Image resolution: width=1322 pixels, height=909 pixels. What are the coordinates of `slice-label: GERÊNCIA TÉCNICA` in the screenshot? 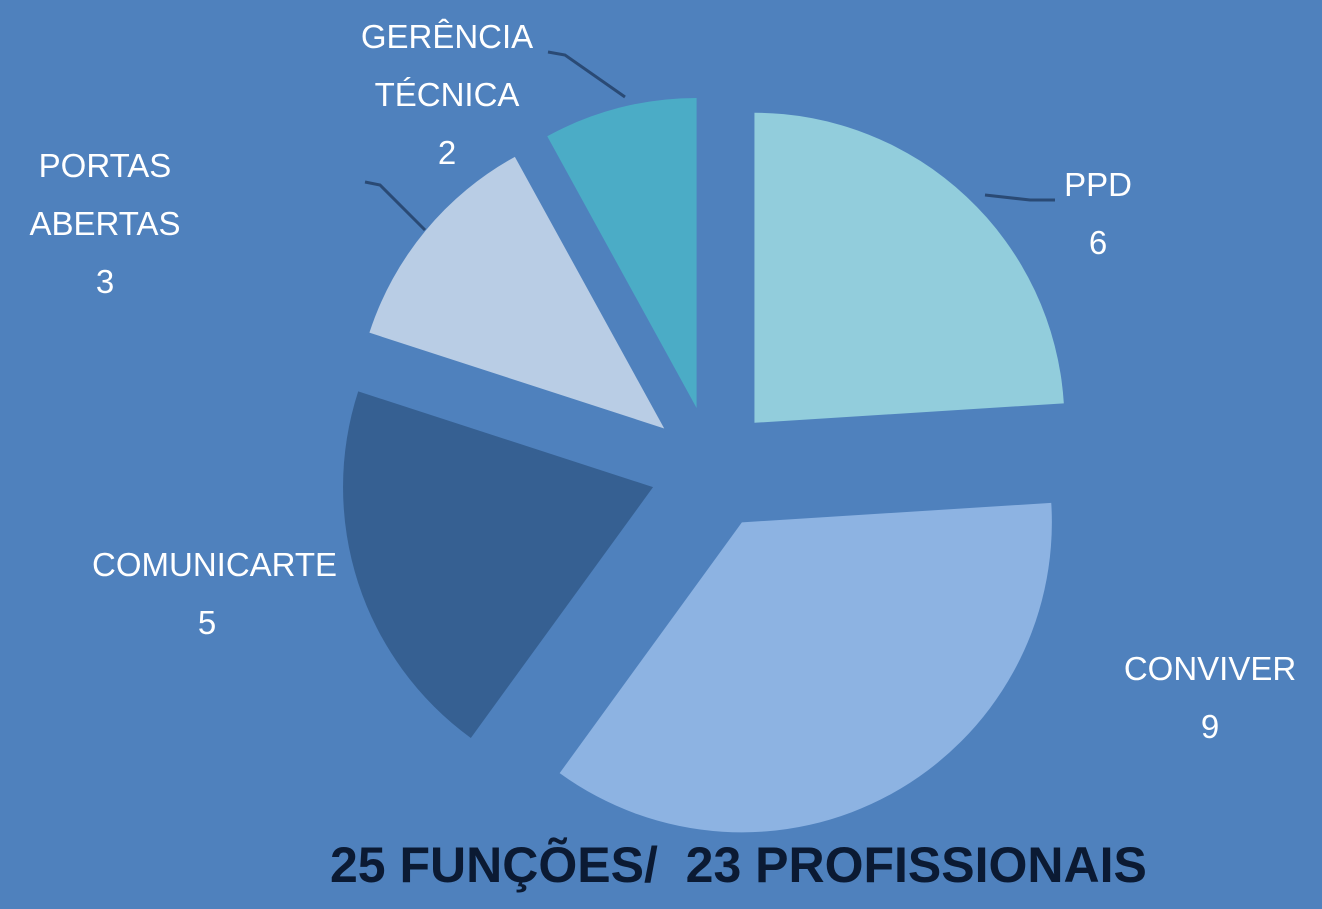 It's located at (447, 65).